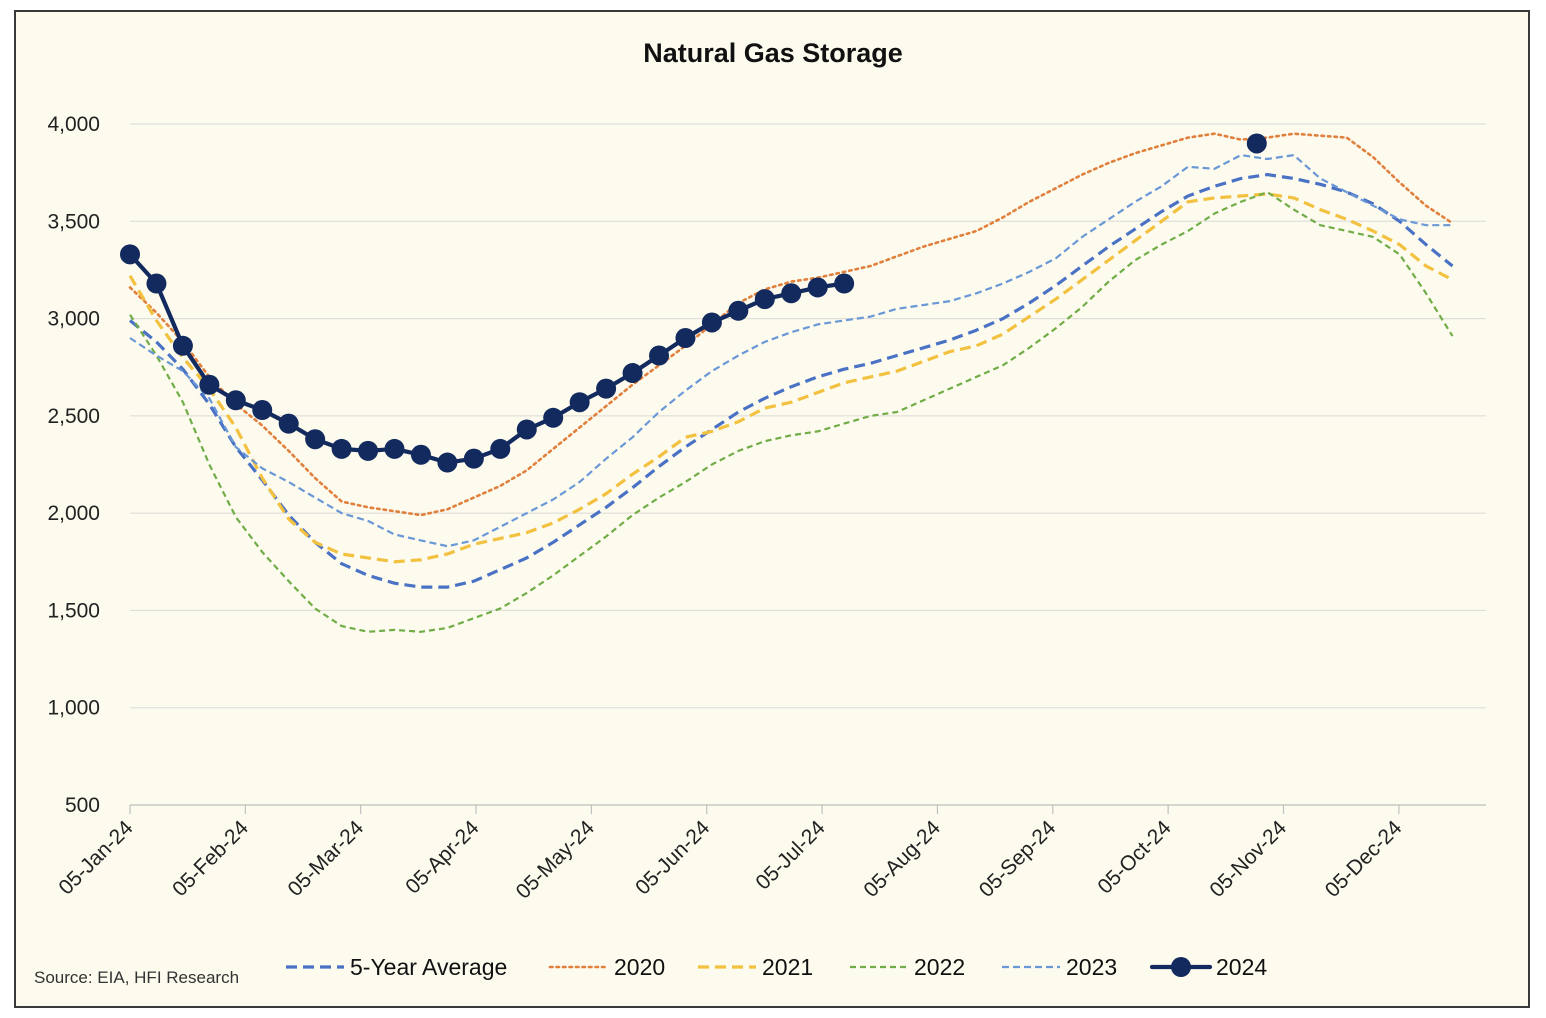 The height and width of the screenshot is (1018, 1546). I want to click on y-tick-label: 500, so click(82, 805).